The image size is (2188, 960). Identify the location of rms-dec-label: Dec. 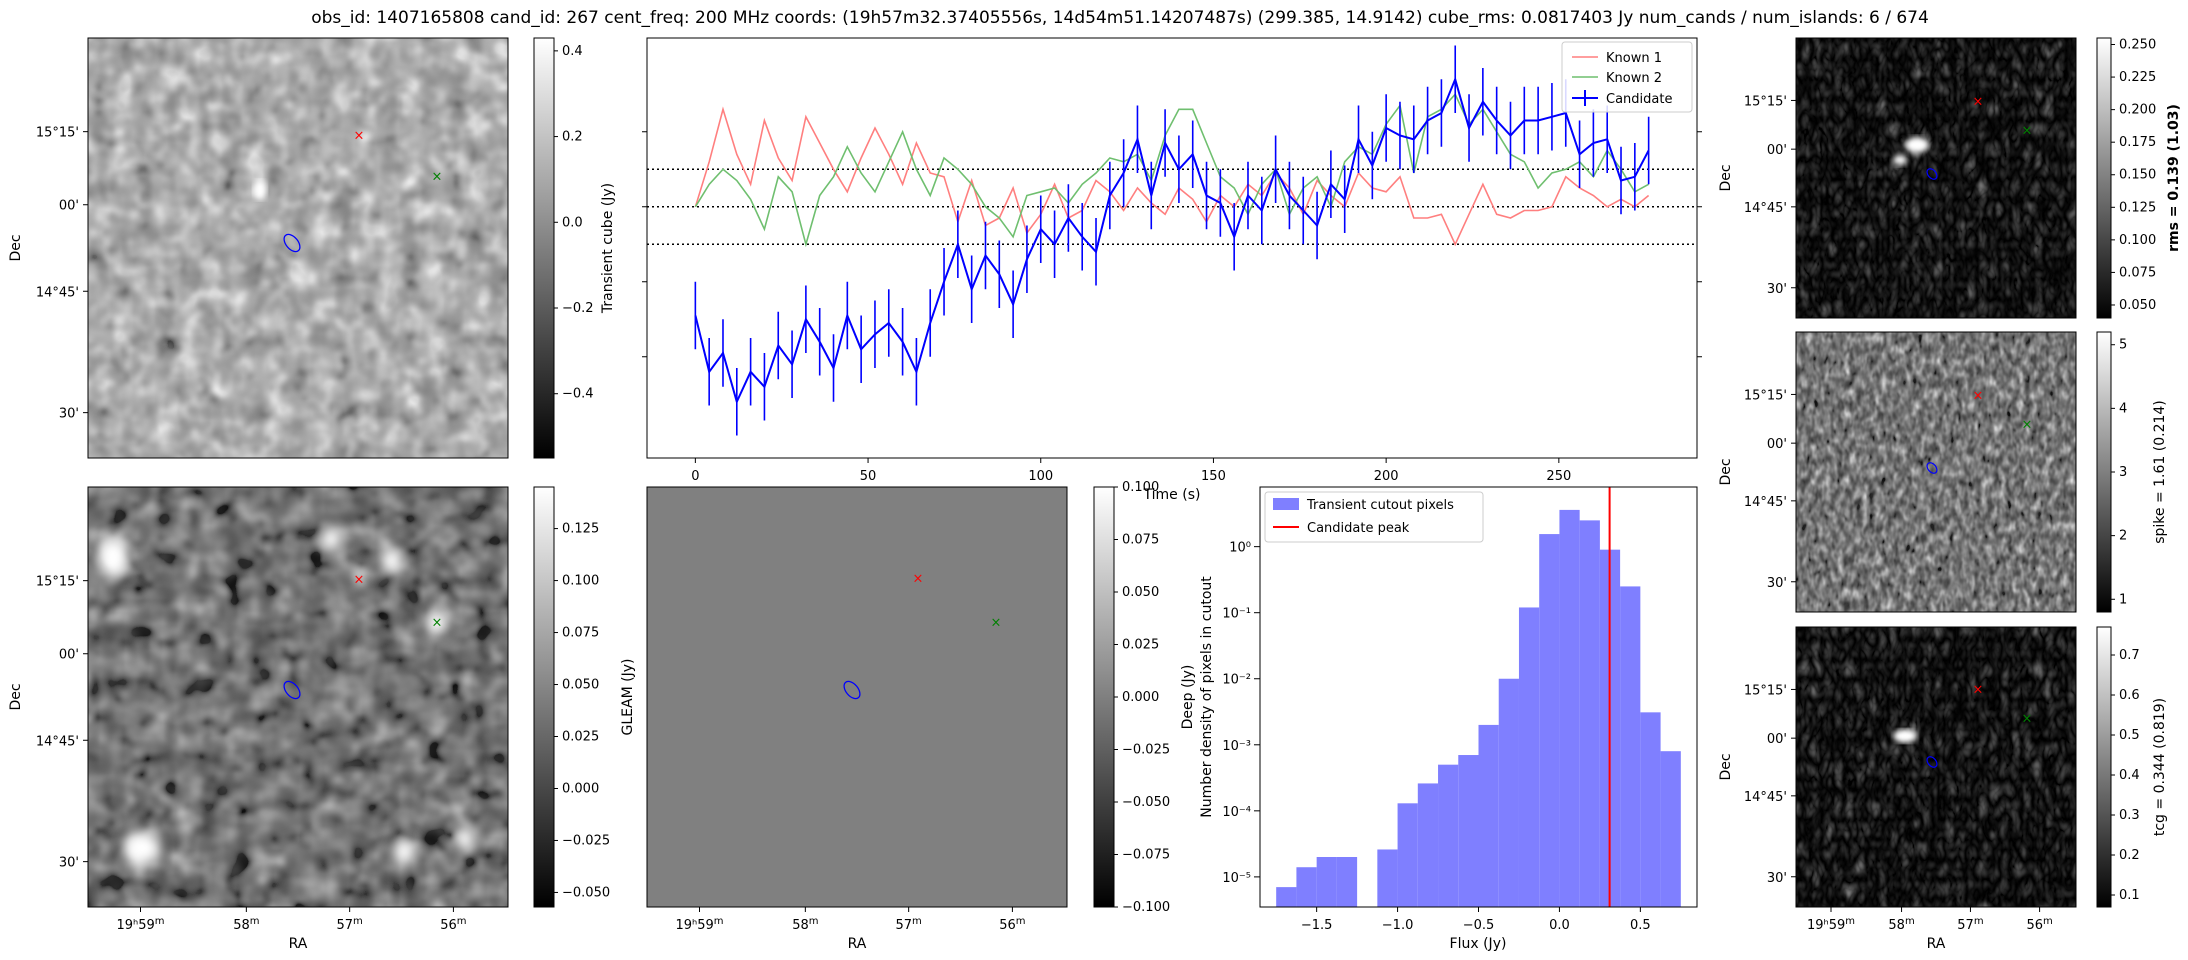
(1726, 177).